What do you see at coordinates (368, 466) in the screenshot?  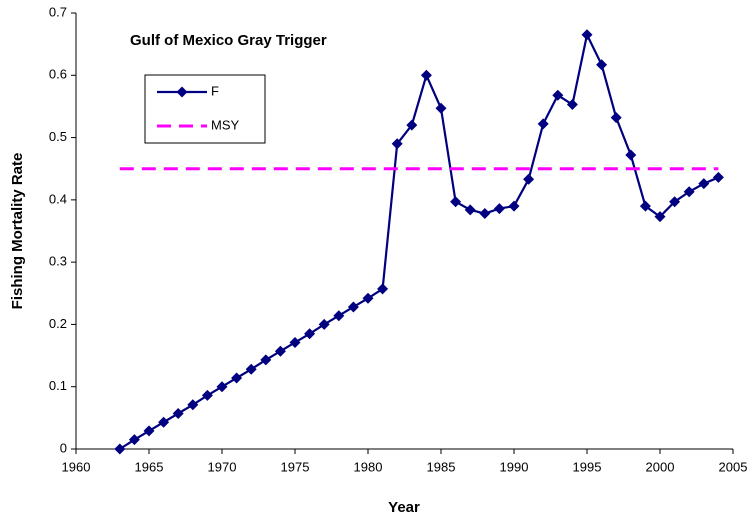 I see `x-tick-label: 1980` at bounding box center [368, 466].